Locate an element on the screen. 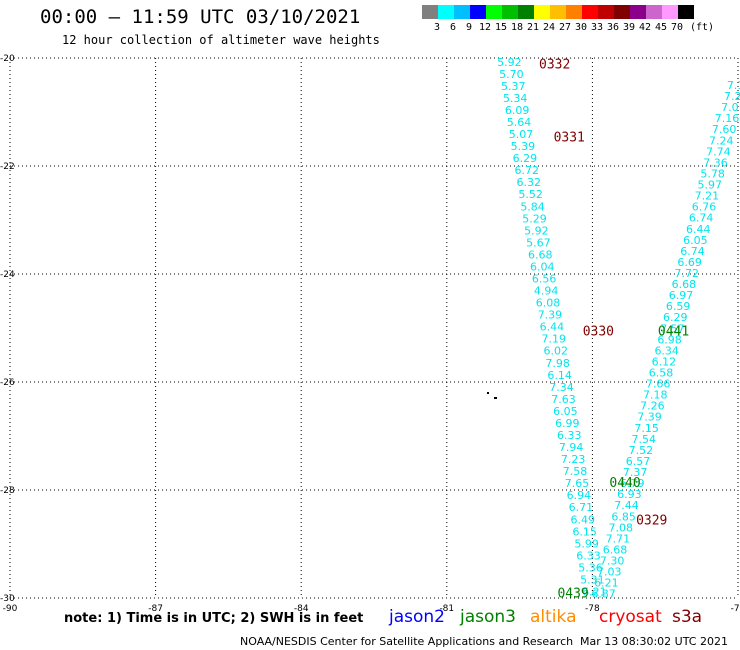 This screenshot has height=650, width=740. wave-height-value: 6.58 is located at coordinates (661, 373).